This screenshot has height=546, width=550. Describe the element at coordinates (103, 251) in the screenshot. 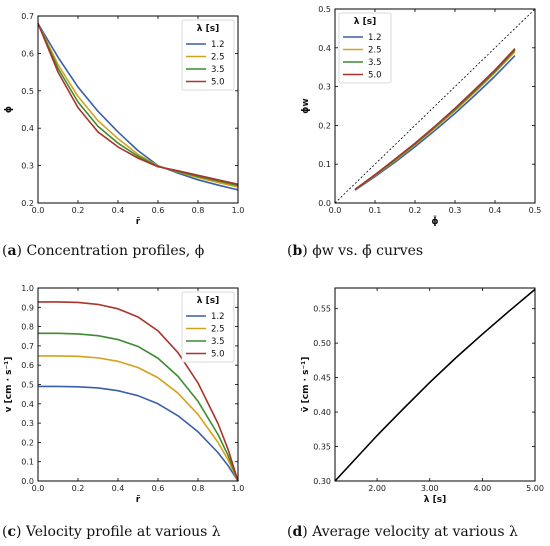

I see `caption-a: (a) Concentration profiles, ϕ` at that location.